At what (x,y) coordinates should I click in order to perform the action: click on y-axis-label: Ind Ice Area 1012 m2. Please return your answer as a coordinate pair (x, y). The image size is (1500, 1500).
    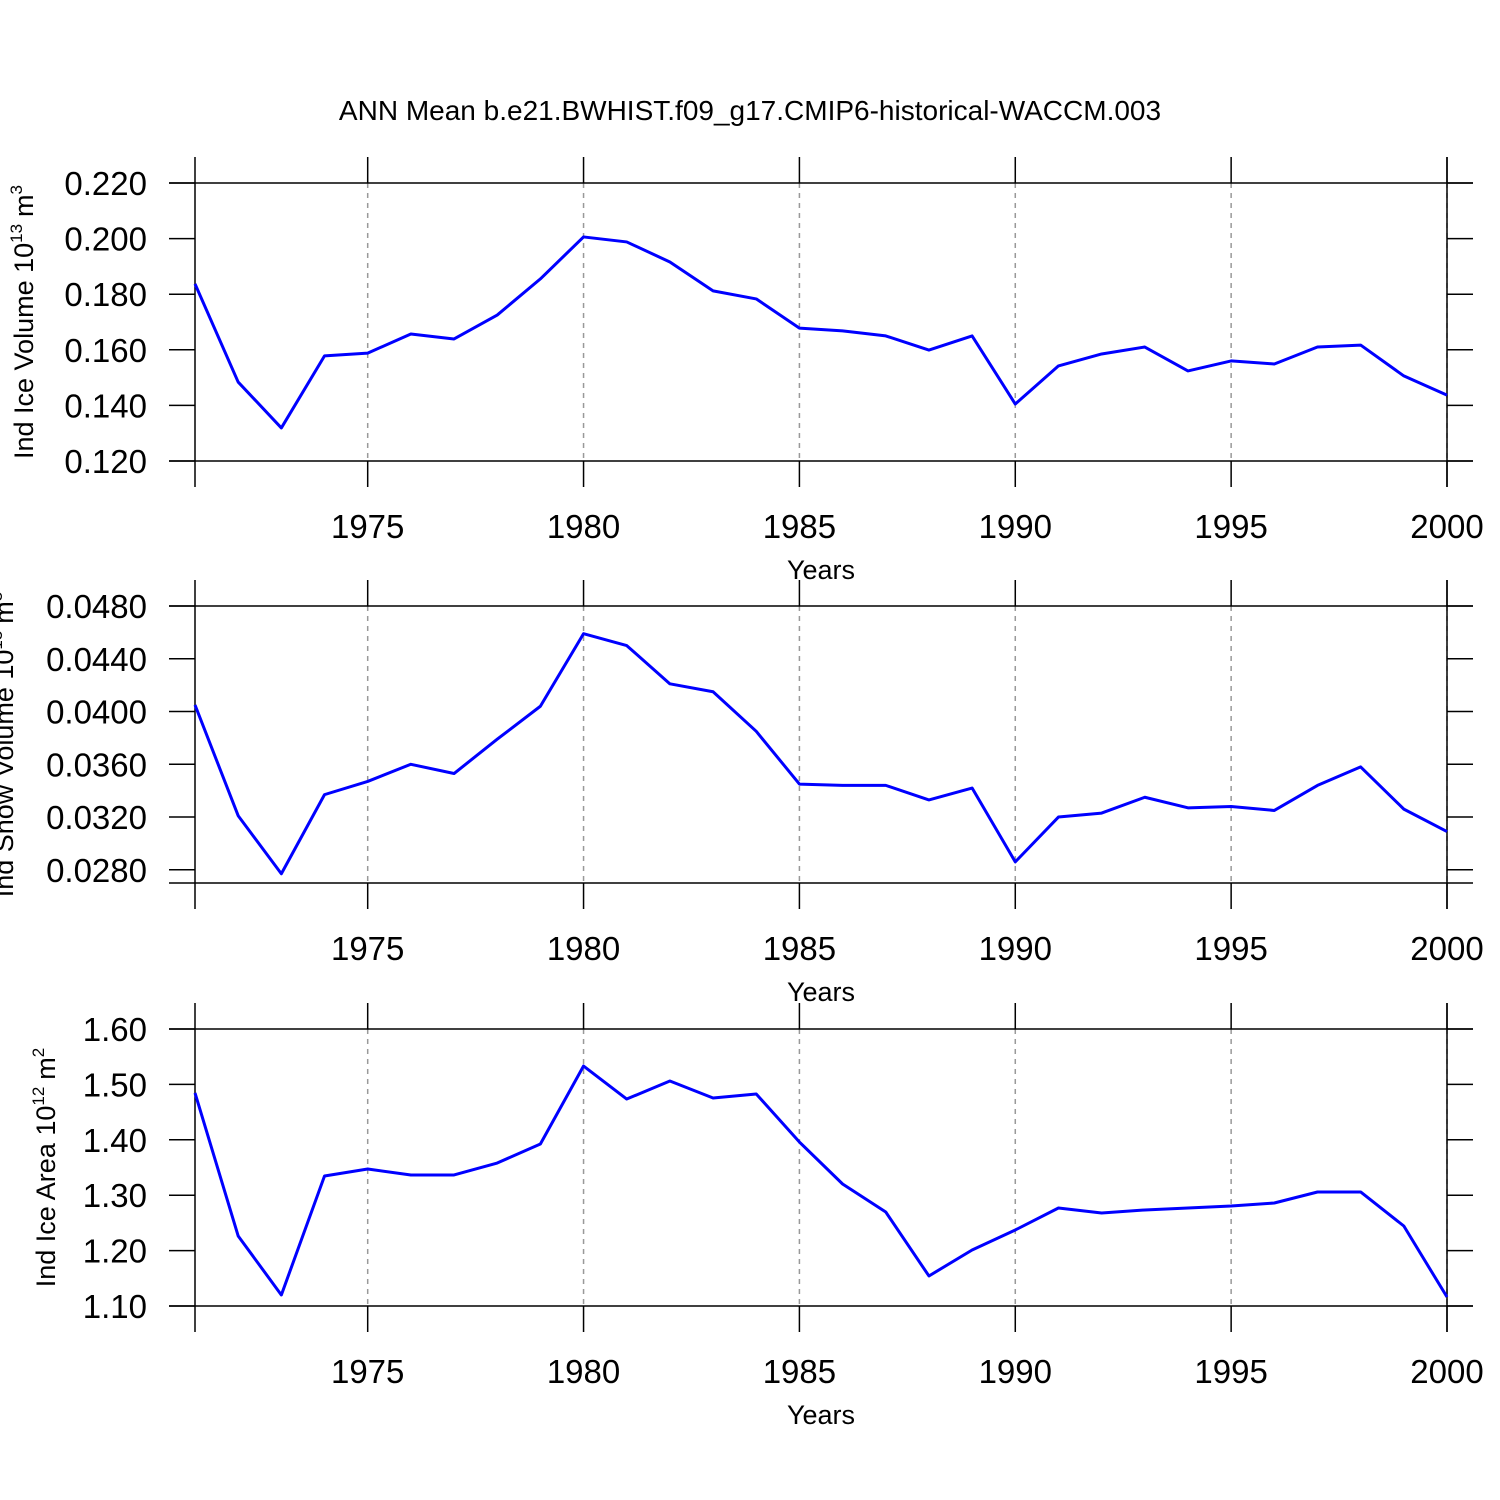
    Looking at the image, I should click on (45, 1168).